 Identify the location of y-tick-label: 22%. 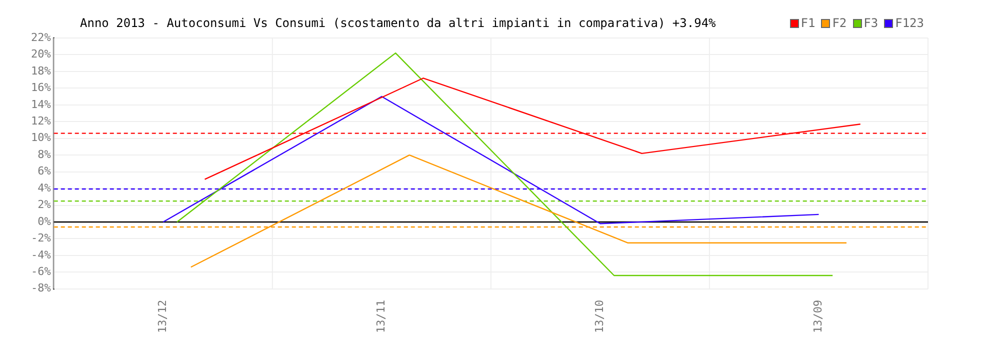
(41, 37).